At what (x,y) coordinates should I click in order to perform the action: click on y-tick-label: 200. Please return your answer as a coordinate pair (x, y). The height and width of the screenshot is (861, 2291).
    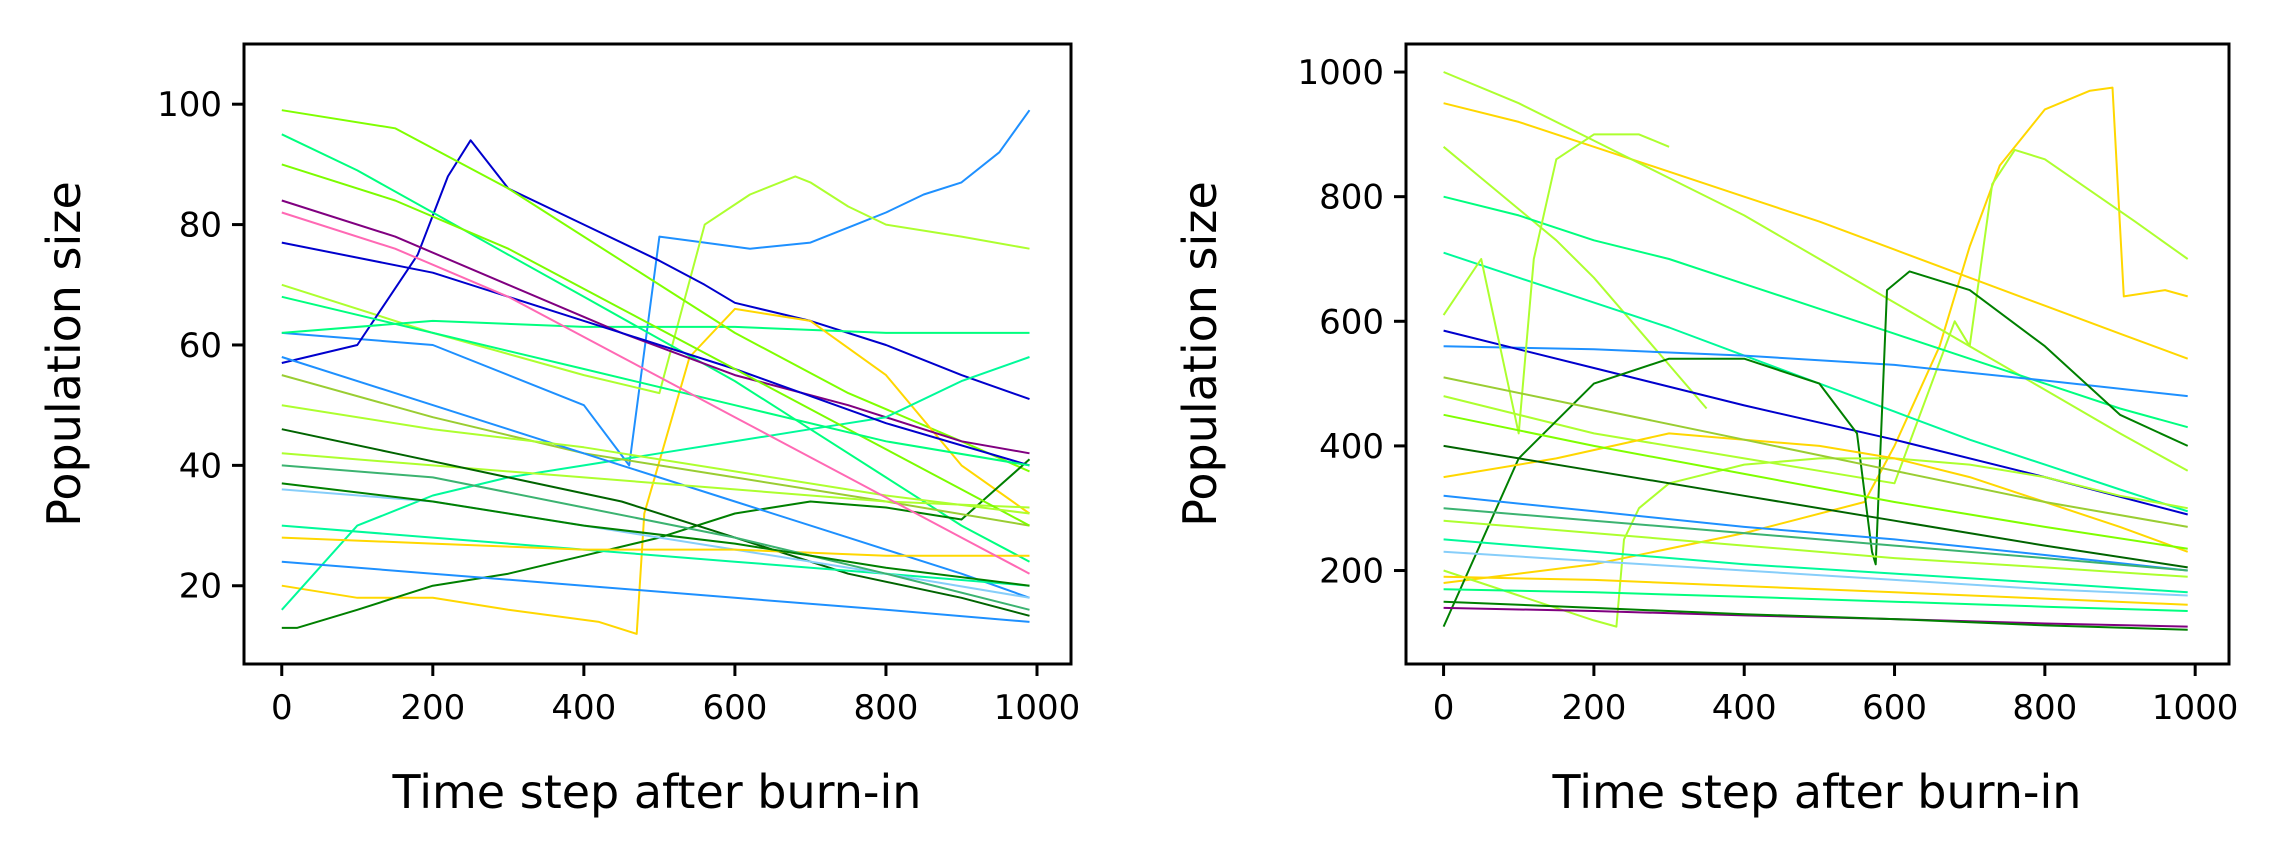
    Looking at the image, I should click on (1351, 572).